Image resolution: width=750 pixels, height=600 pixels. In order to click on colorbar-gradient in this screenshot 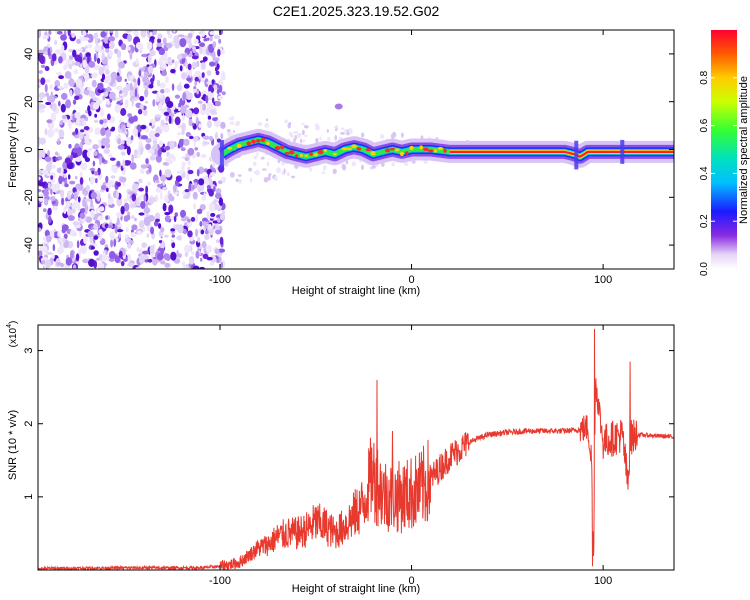, I will do `click(724, 149)`.